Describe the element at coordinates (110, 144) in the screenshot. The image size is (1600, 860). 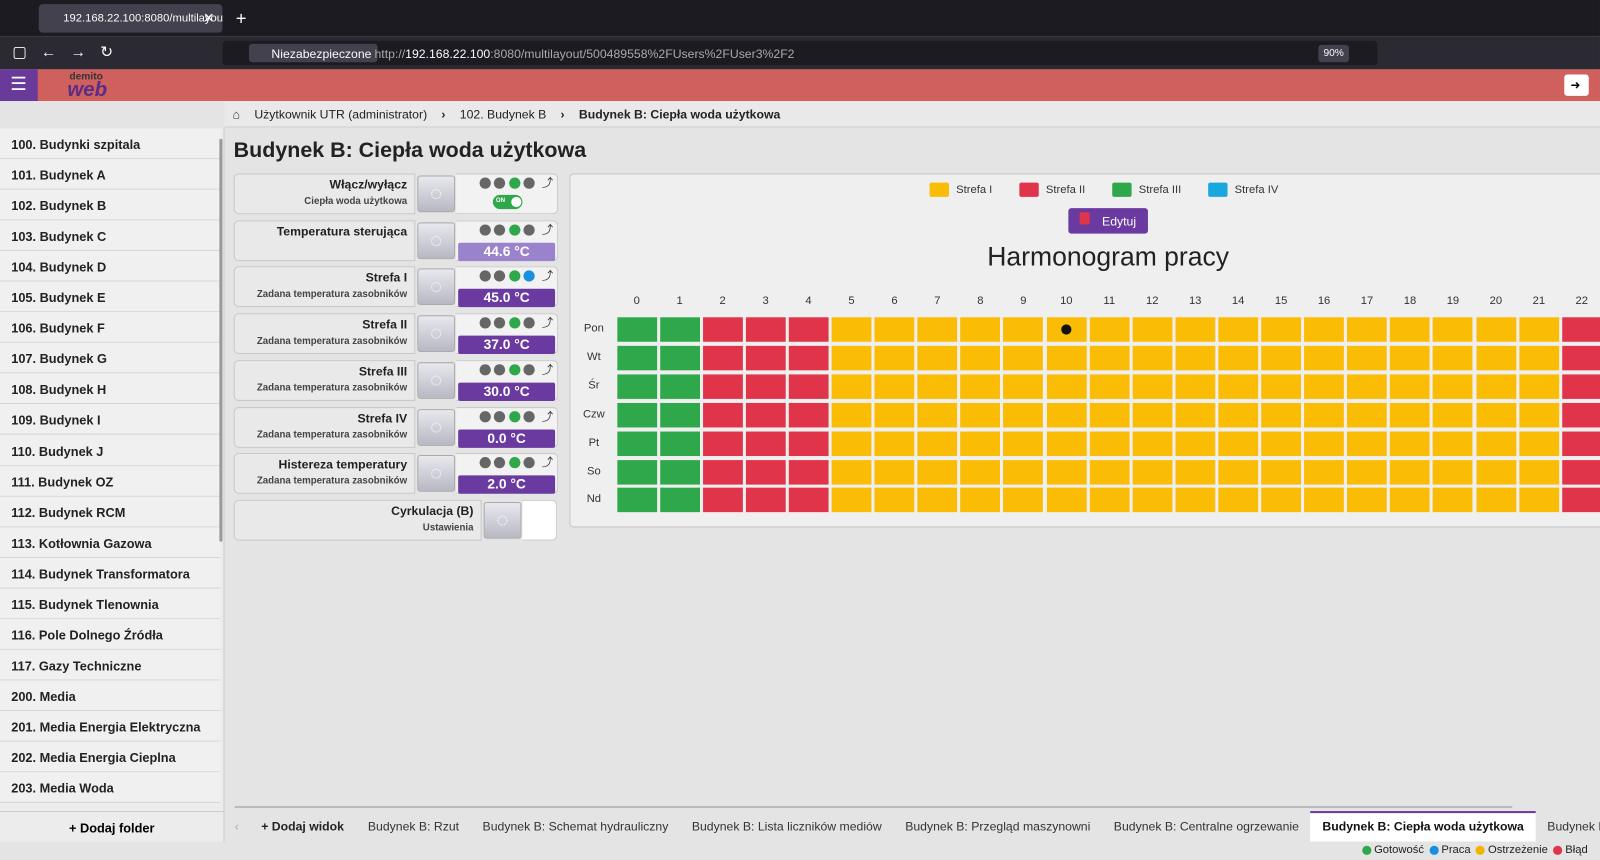
I see `folder-item: 100. Budynki szpitala` at that location.